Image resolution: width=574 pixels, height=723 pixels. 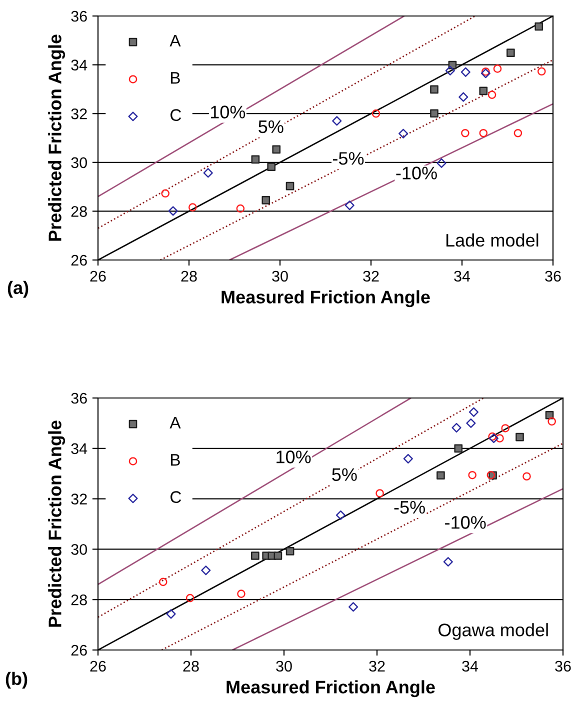 I want to click on text: (b), so click(x=17, y=680).